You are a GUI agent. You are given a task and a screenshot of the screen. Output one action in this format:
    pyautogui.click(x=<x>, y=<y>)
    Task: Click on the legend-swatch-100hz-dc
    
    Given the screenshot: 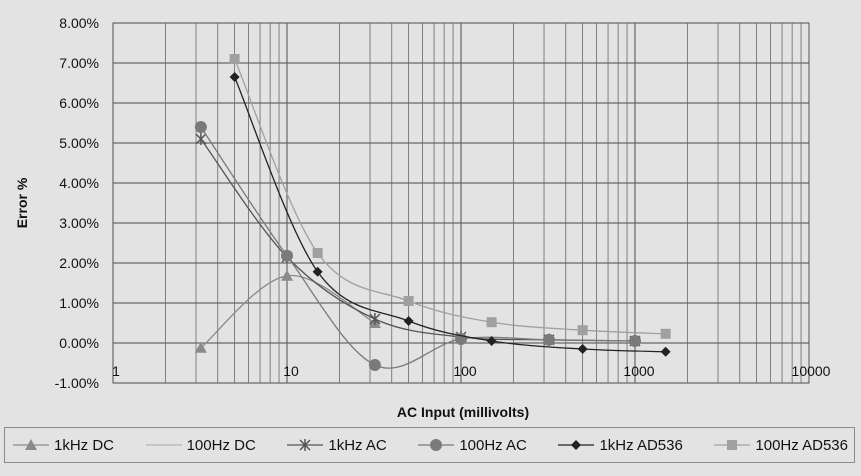 What is the action you would take?
    pyautogui.click(x=163, y=445)
    